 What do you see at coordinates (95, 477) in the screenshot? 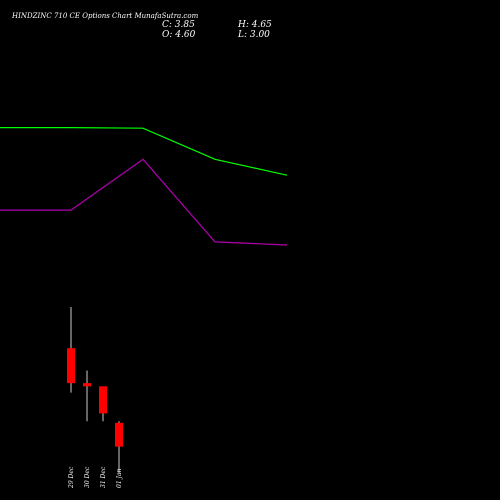
I see `x-axis-ticks: 29 Dec 30 Dec 31 Dec 01 Jan` at bounding box center [95, 477].